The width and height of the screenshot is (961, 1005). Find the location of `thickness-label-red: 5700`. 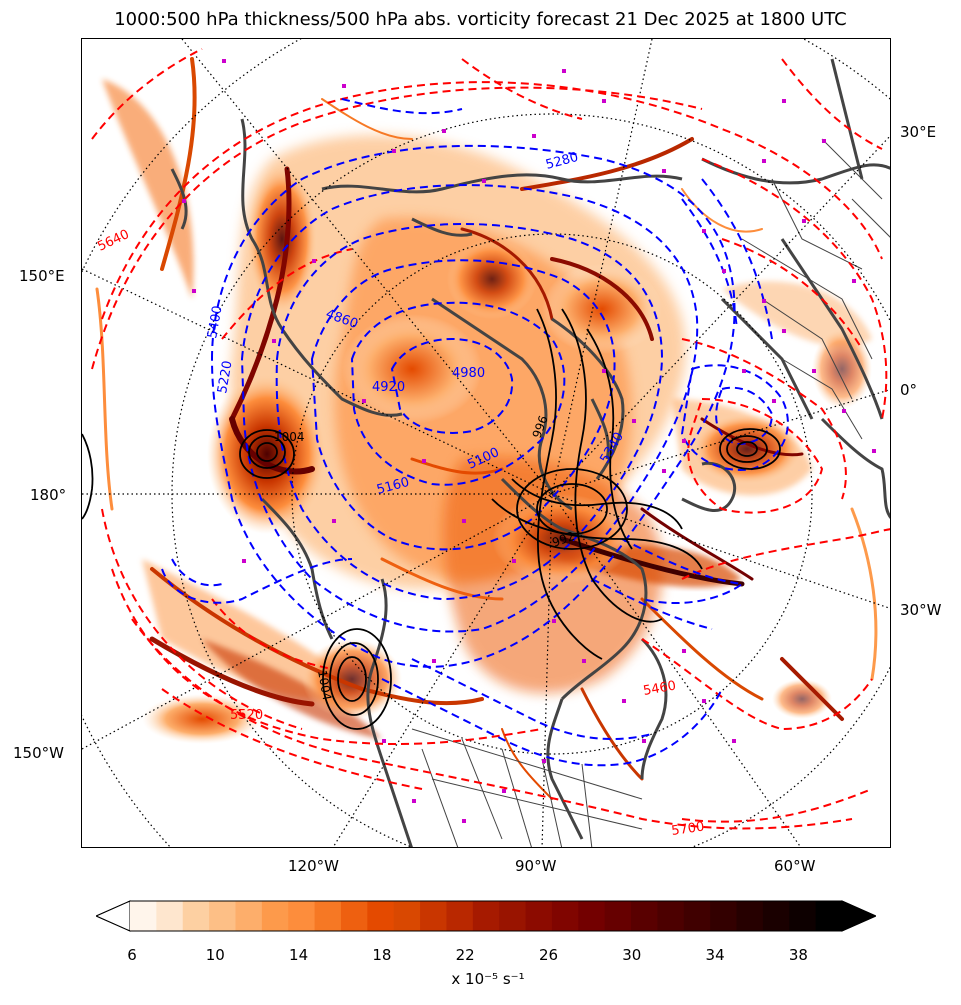

thickness-label-red: 5700 is located at coordinates (687, 829).